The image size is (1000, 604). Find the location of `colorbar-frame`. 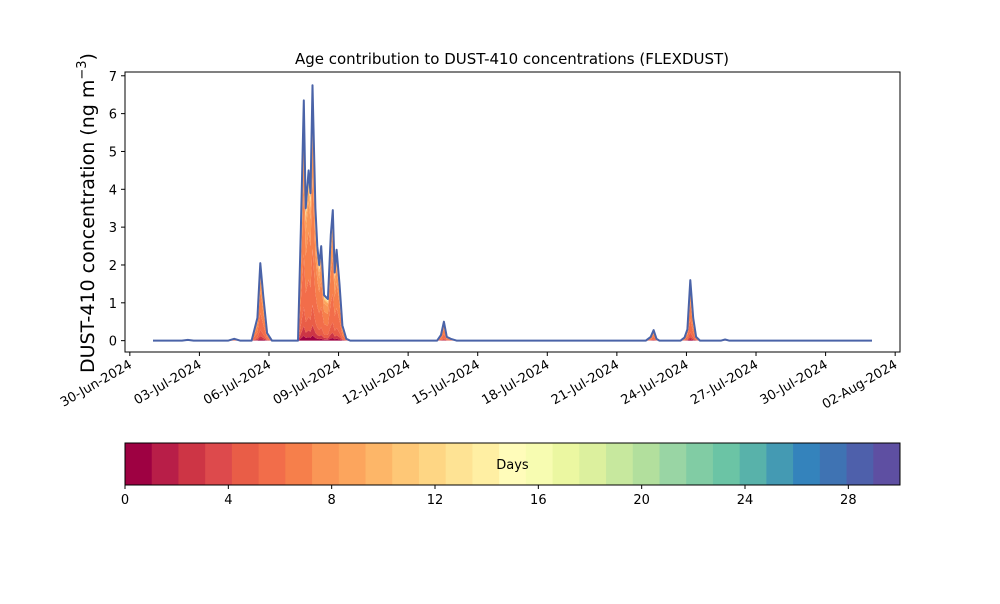

colorbar-frame is located at coordinates (512, 464).